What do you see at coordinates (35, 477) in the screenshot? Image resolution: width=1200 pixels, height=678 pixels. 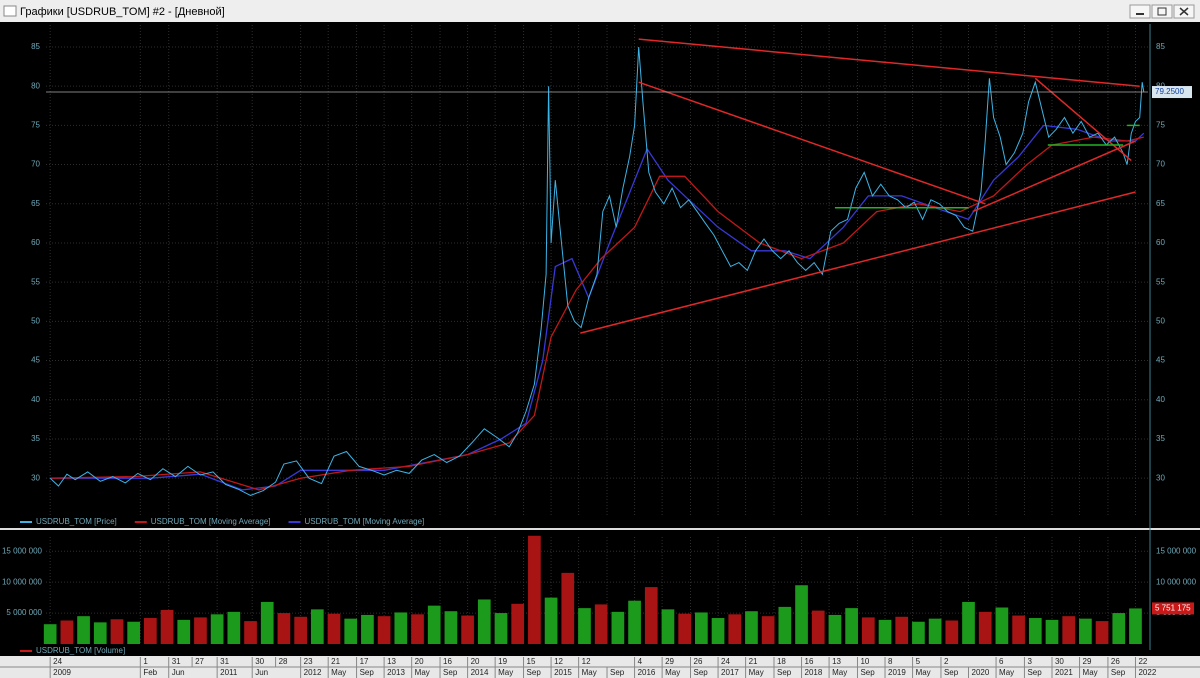 I see `y-tick-label: 30` at bounding box center [35, 477].